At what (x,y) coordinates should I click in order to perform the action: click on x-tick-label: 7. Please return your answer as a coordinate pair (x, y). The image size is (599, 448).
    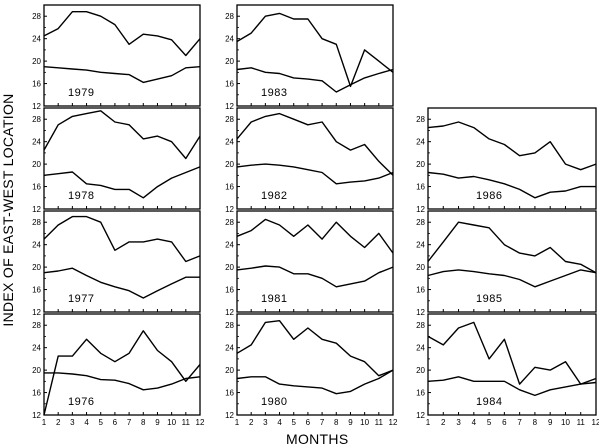
    Looking at the image, I should click on (519, 422).